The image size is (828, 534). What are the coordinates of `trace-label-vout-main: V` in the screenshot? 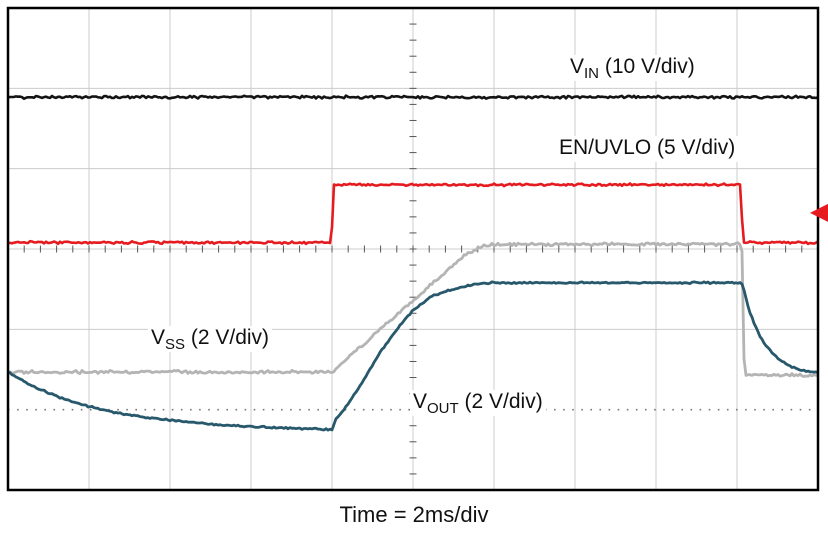 It's located at (420, 401).